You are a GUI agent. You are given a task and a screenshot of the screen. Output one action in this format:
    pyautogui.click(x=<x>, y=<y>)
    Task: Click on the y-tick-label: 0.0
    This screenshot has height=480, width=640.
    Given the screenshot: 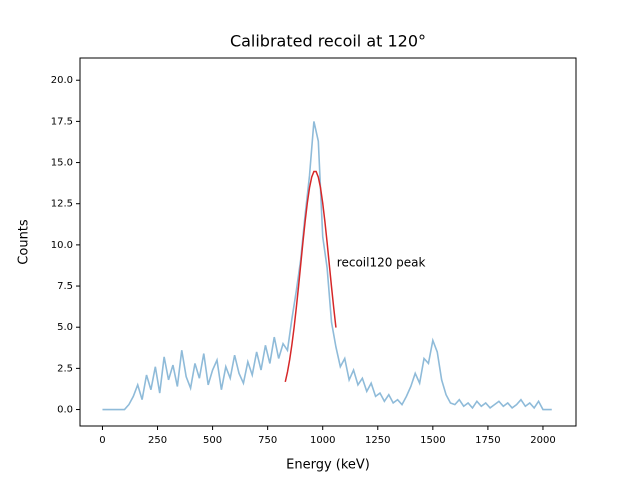 What is the action you would take?
    pyautogui.click(x=65, y=410)
    